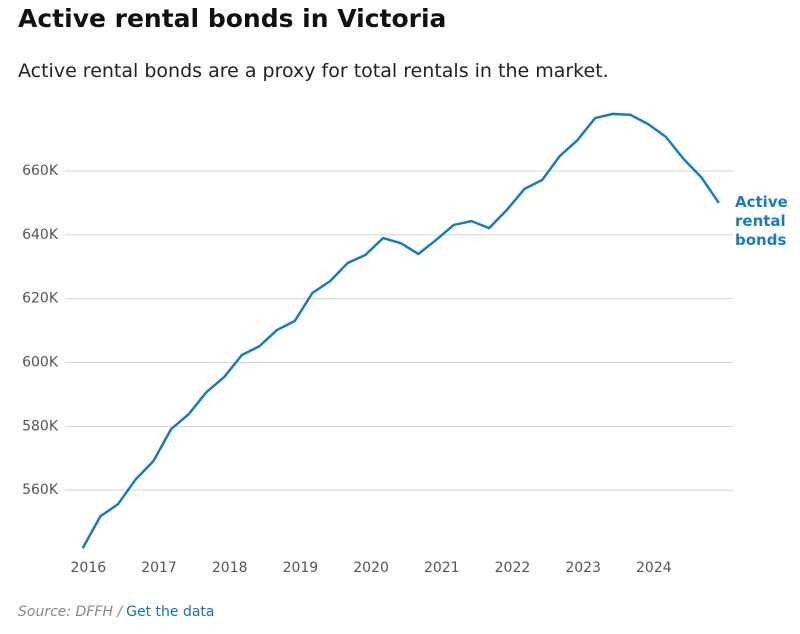 The width and height of the screenshot is (800, 634). I want to click on x-tick-label: 2016, so click(89, 568).